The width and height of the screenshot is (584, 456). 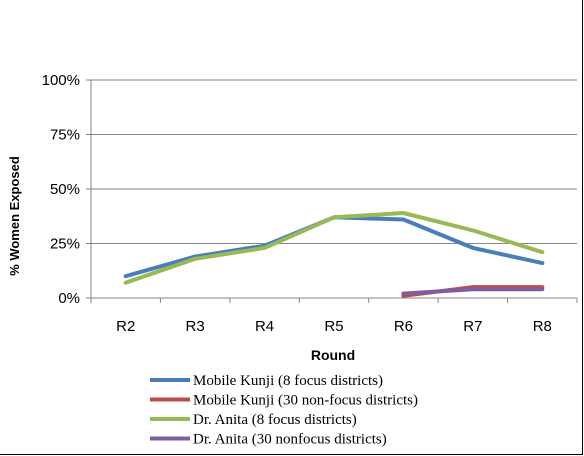 What do you see at coordinates (472, 326) in the screenshot?
I see `x-tick-label: R7` at bounding box center [472, 326].